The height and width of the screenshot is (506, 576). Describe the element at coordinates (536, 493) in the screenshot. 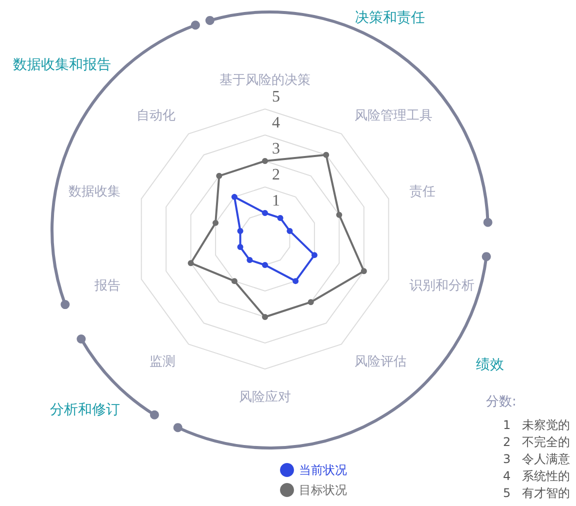

I see `text: 5 有才智的` at that location.